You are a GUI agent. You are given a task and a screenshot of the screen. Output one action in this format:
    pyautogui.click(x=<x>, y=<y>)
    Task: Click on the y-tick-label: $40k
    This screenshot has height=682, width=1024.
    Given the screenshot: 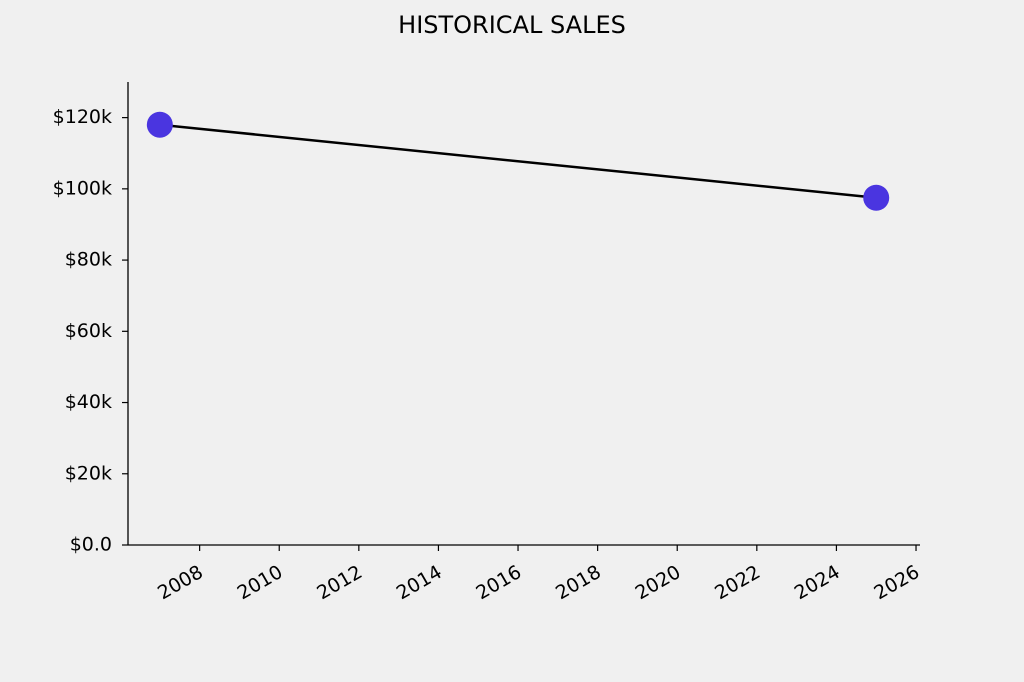 What is the action you would take?
    pyautogui.click(x=88, y=402)
    